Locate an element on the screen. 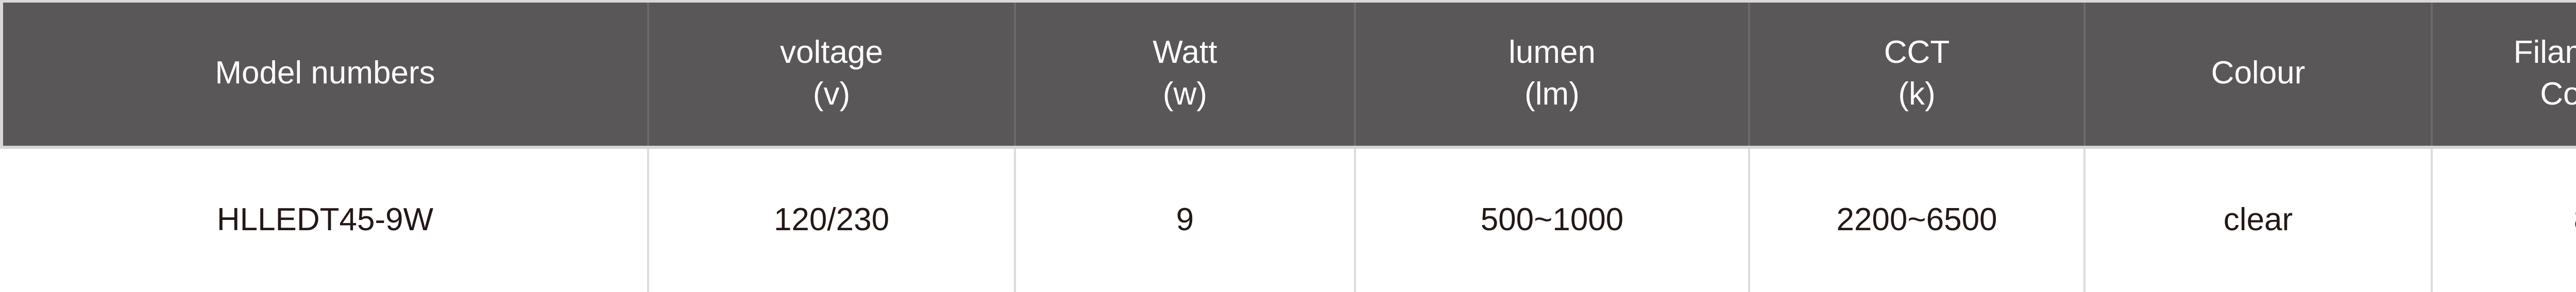 This screenshot has width=2576, height=292. column-header-voltage-line1: voltage is located at coordinates (831, 53).